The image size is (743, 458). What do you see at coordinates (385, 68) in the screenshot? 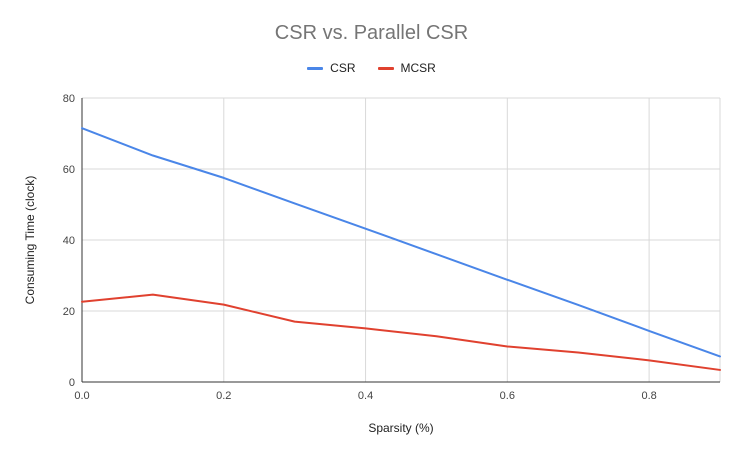
I see `legend-swatch-mcsr` at bounding box center [385, 68].